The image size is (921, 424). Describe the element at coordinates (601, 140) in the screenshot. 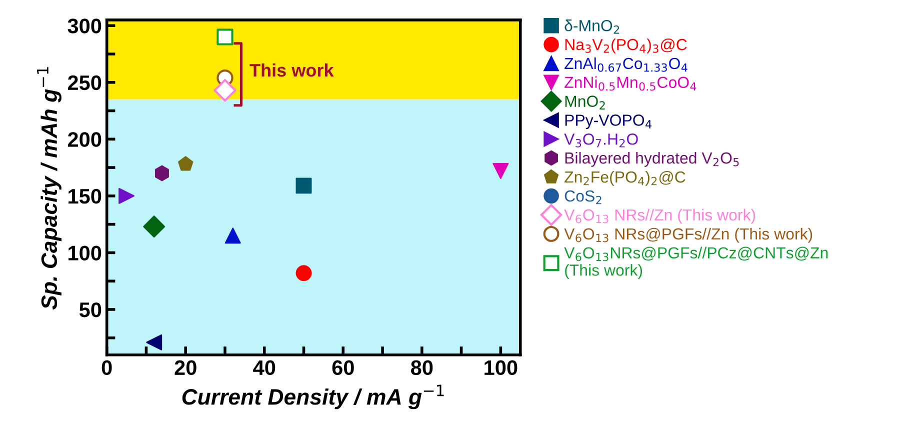

I see `legend-label: V$_{3}$O$_{7}$.H$_{2}$O` at that location.